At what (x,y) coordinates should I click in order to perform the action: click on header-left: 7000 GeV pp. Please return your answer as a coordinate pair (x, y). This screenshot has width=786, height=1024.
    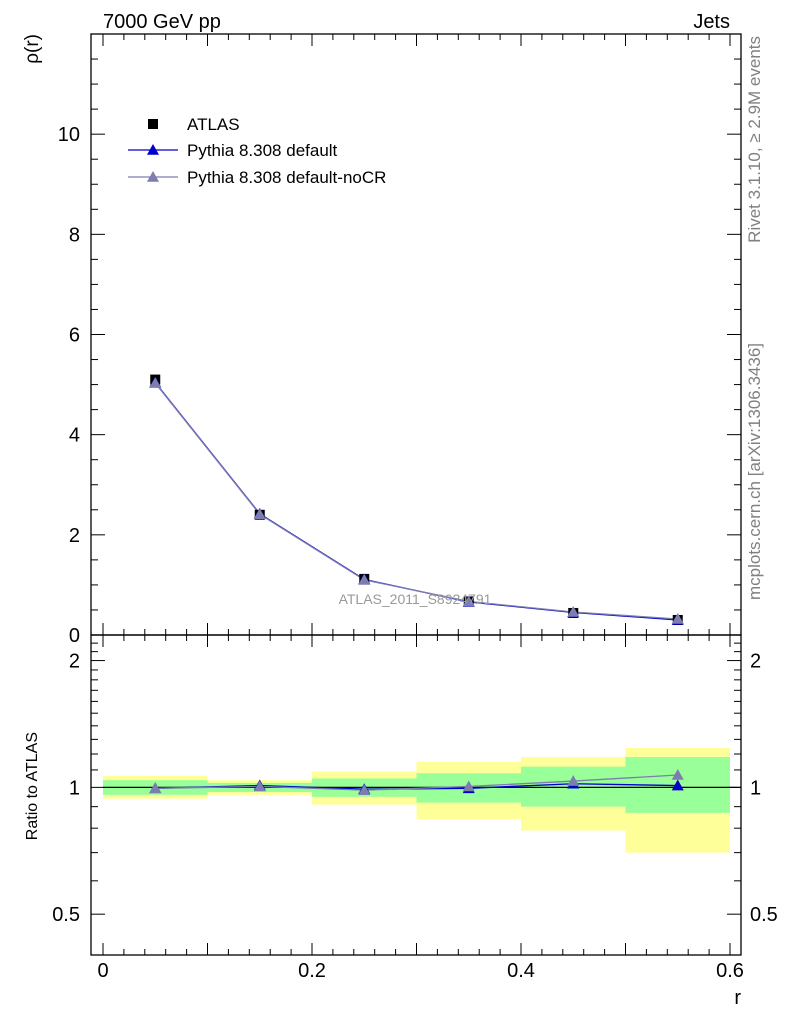
    Looking at the image, I should click on (162, 22).